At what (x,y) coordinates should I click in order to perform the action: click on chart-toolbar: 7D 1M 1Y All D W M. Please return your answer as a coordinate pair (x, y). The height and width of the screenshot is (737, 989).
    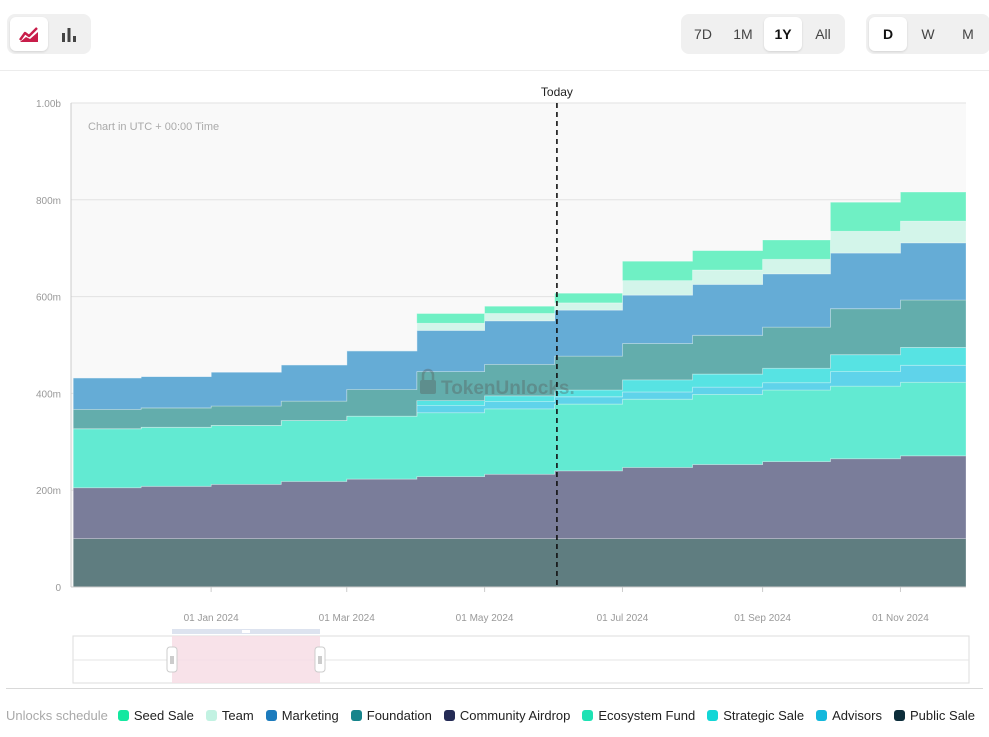
    Looking at the image, I should click on (494, 35).